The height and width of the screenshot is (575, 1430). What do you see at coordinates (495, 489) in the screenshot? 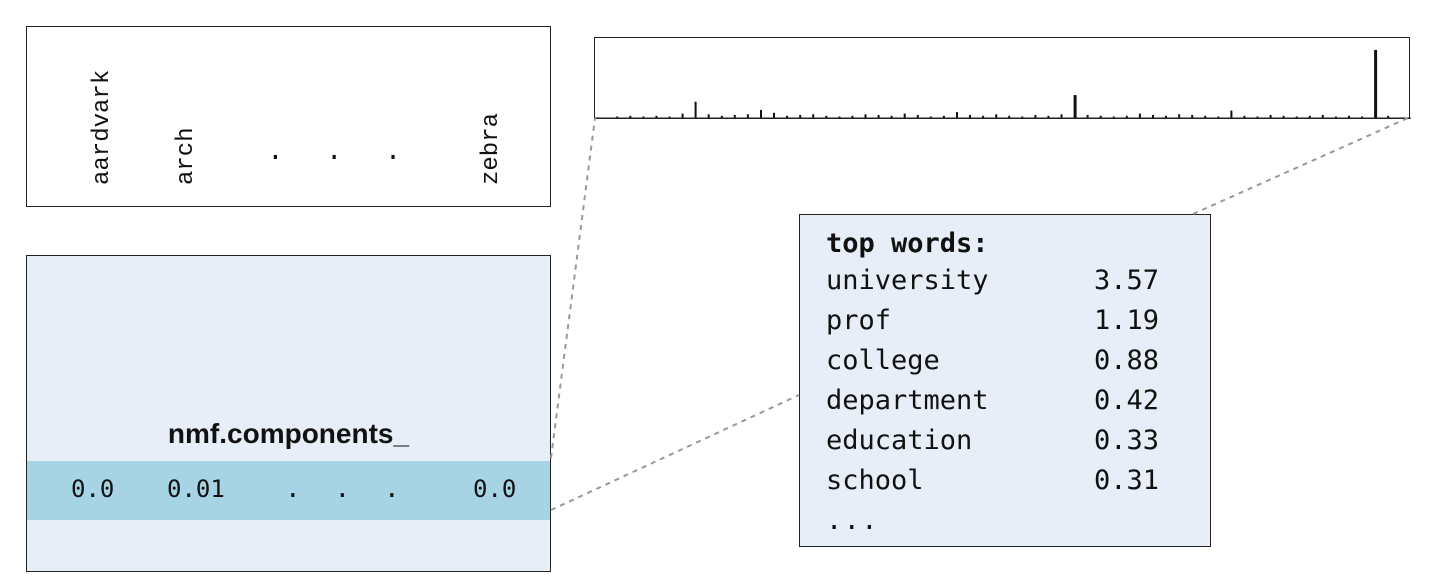
I see `matrix-cell-last: 0.0` at bounding box center [495, 489].